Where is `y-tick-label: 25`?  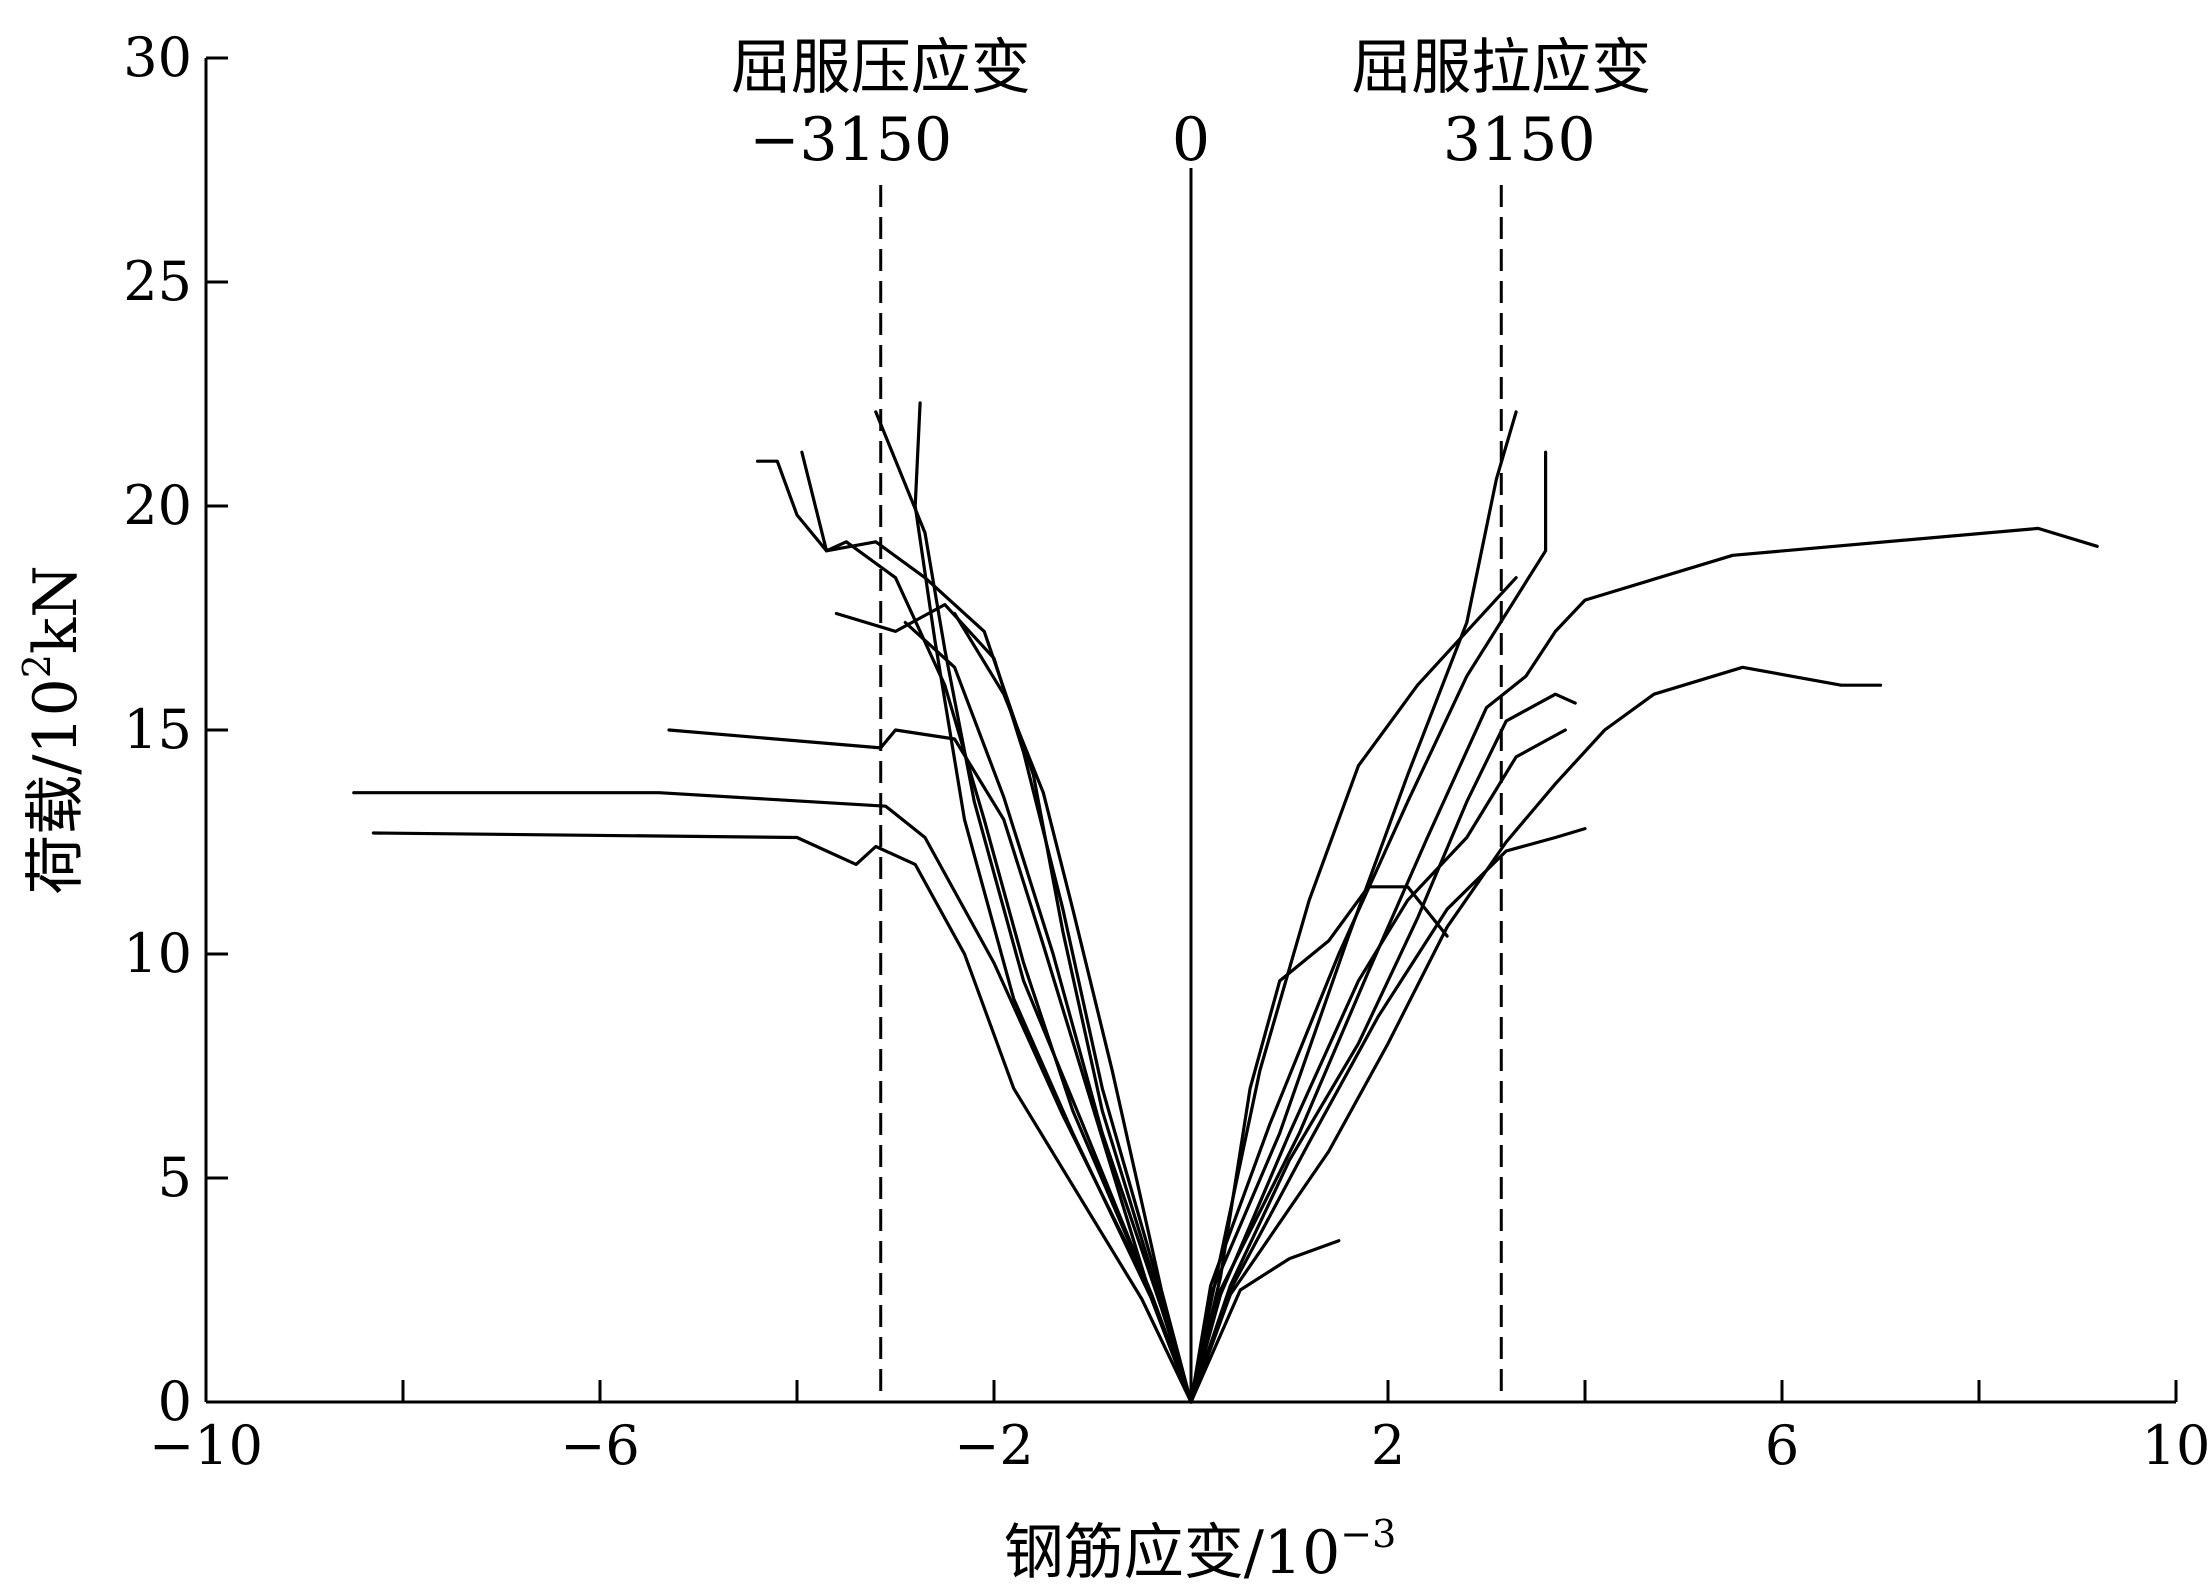
y-tick-label: 25 is located at coordinates (157, 281).